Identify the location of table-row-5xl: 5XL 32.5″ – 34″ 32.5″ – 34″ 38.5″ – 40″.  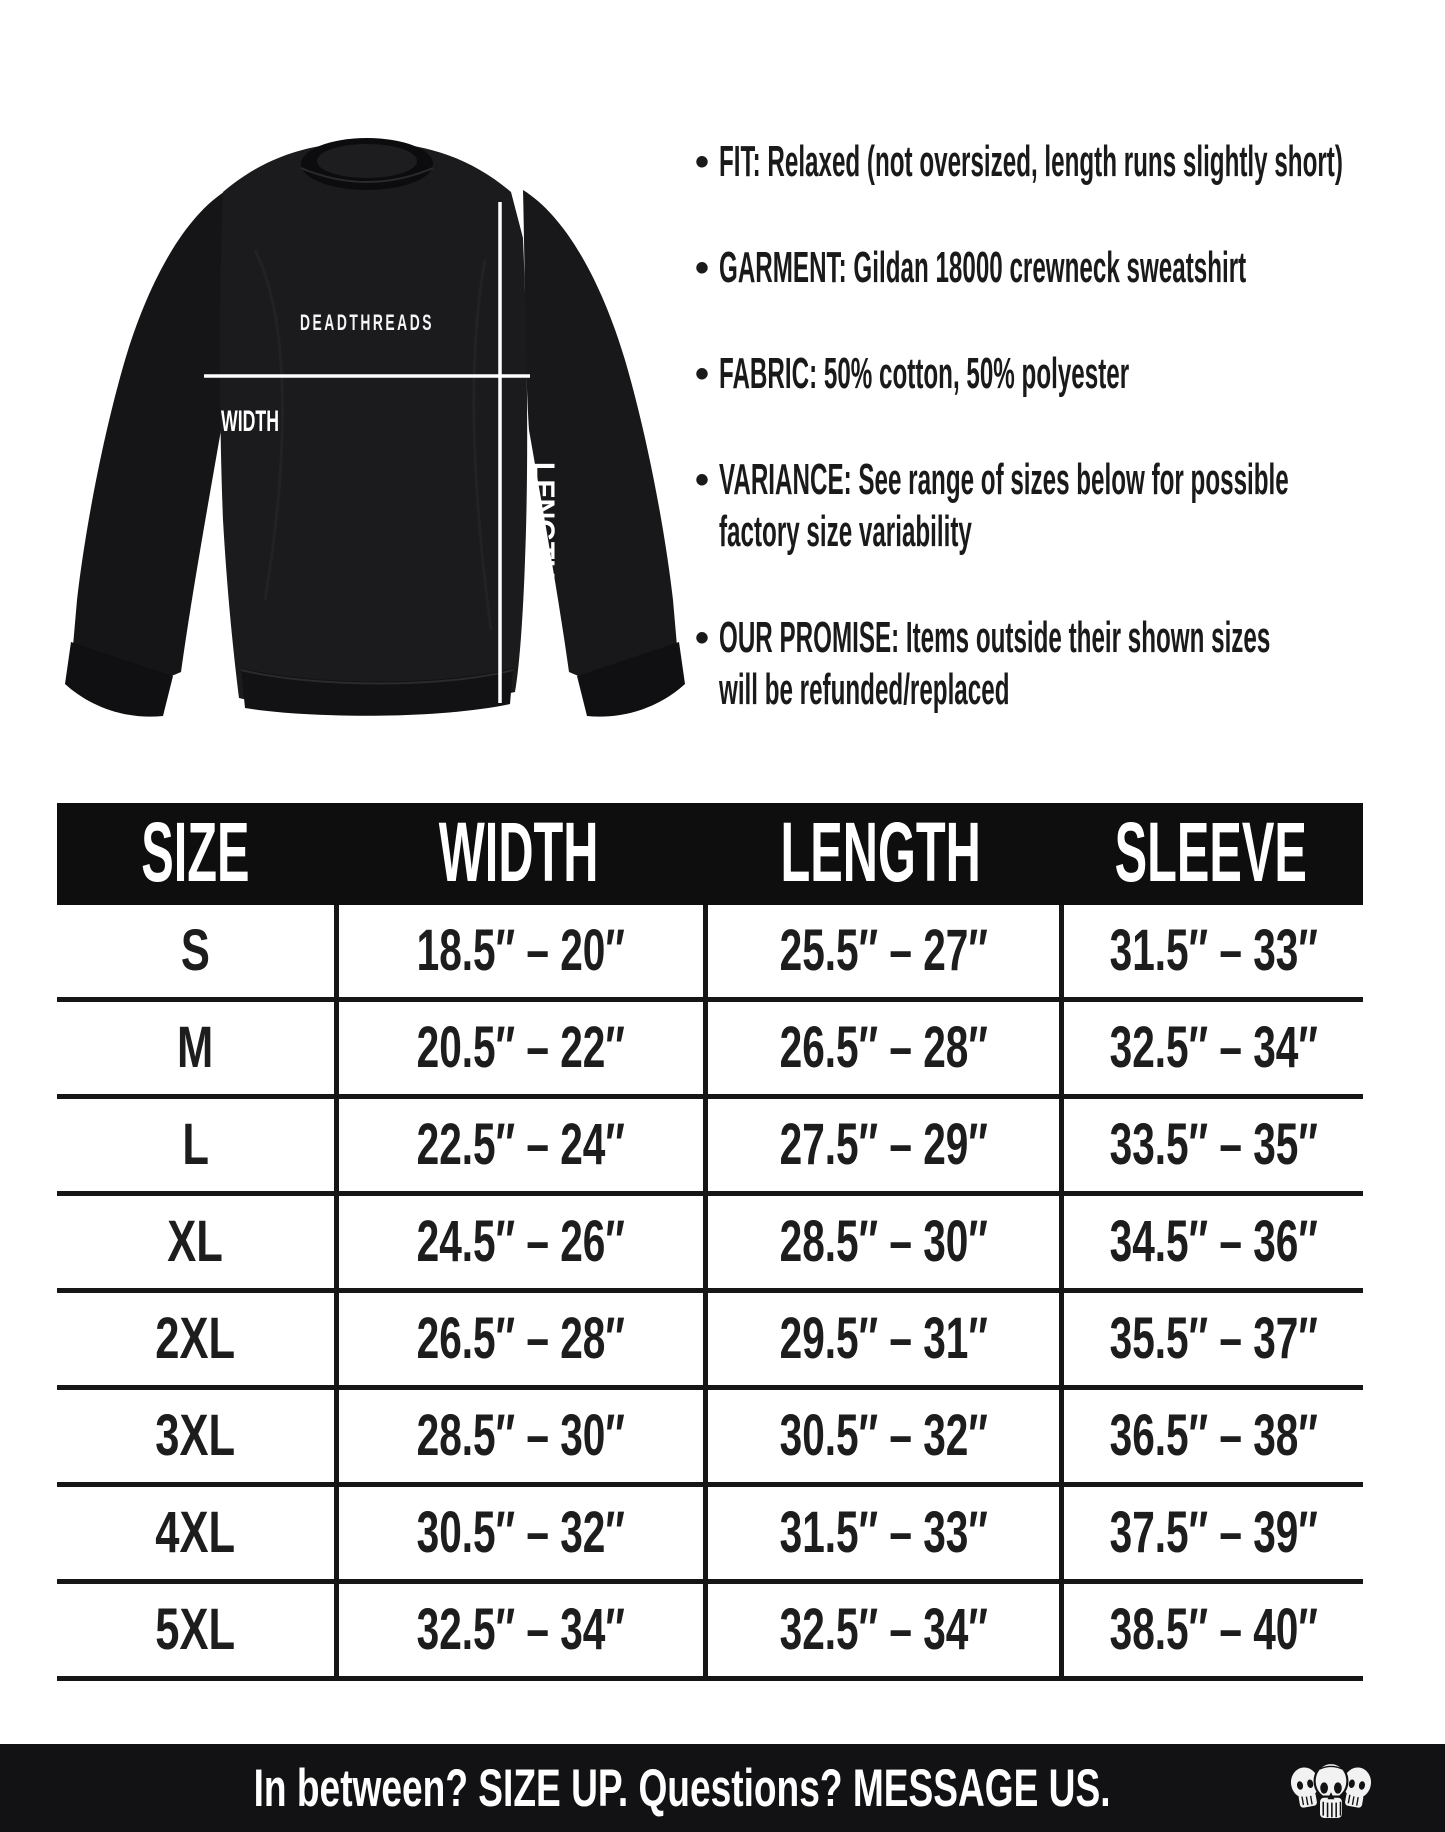
(710, 1632).